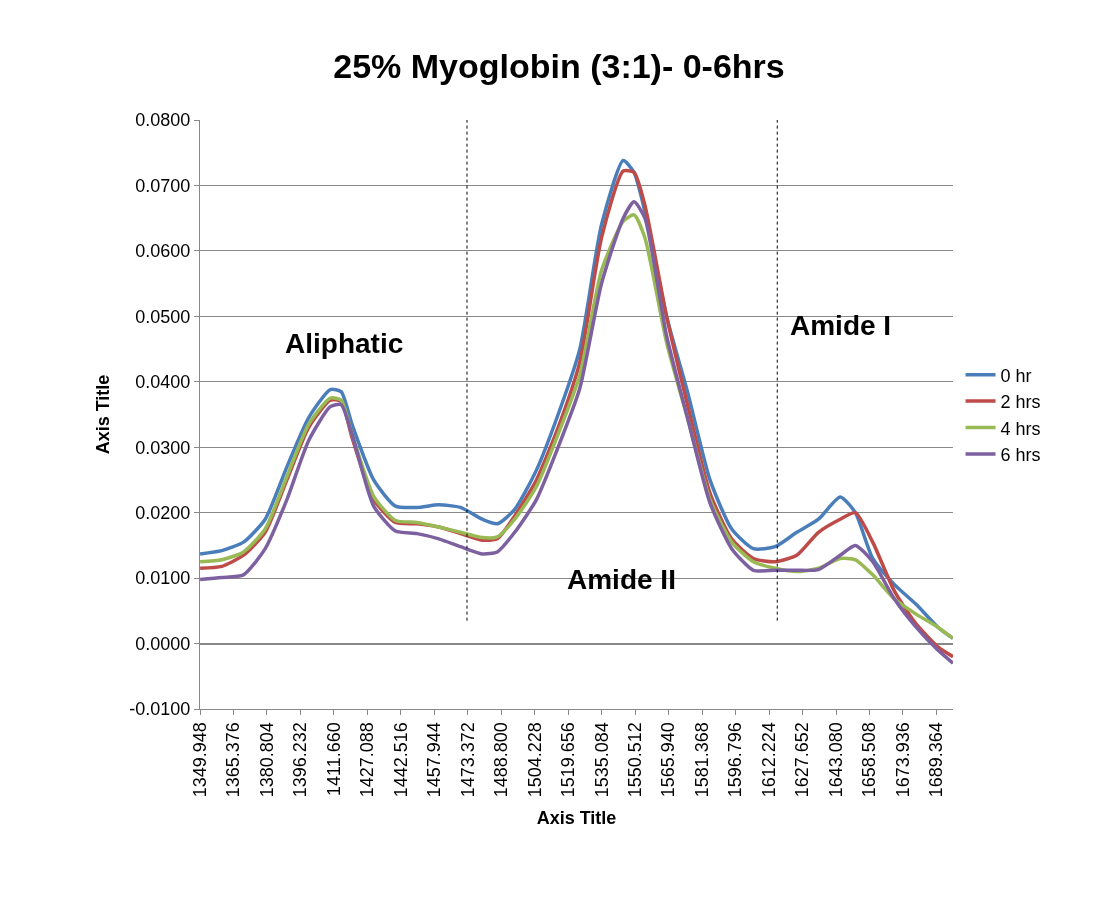 The height and width of the screenshot is (909, 1118). I want to click on x-tick-label: 1689.364, so click(936, 760).